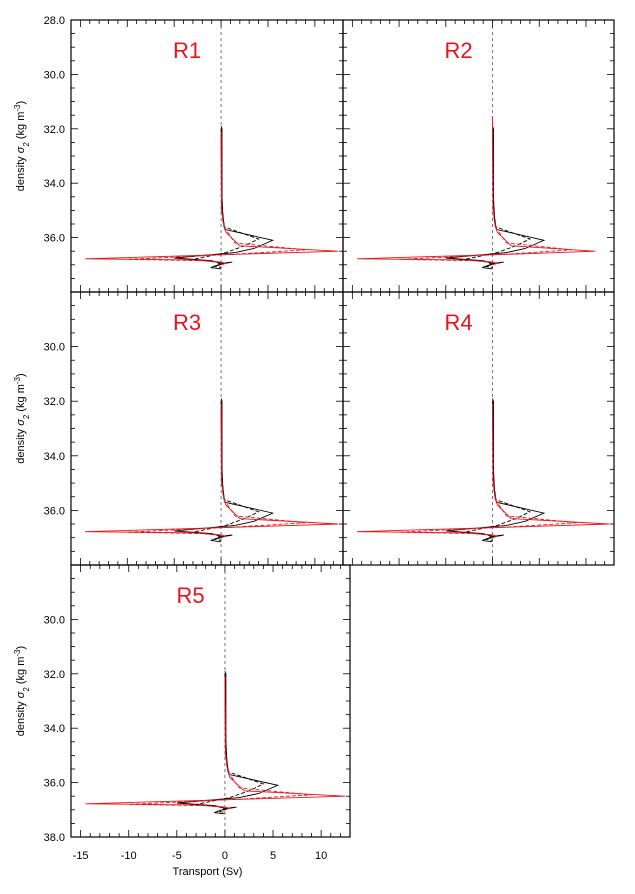  Describe the element at coordinates (54, 21) in the screenshot. I see `y-tick-label: 28.0` at that location.